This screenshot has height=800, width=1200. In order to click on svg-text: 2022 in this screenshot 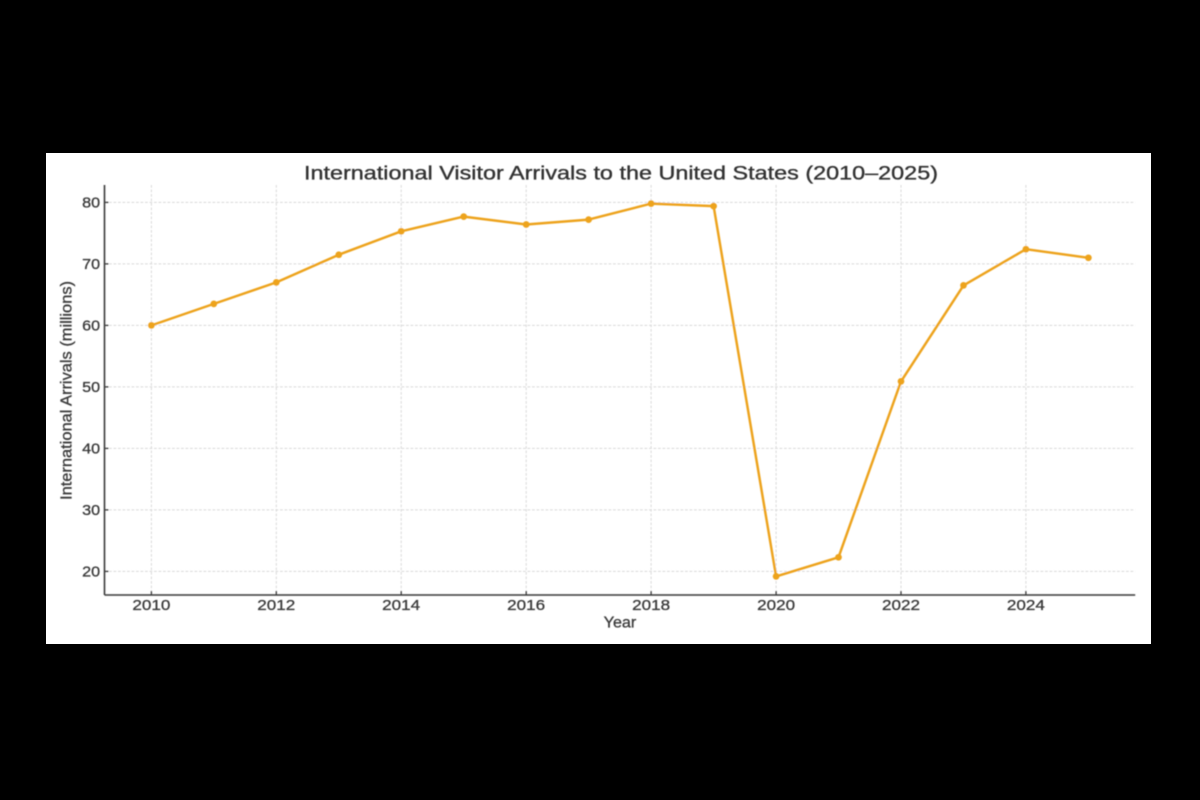, I will do `click(901, 606)`.